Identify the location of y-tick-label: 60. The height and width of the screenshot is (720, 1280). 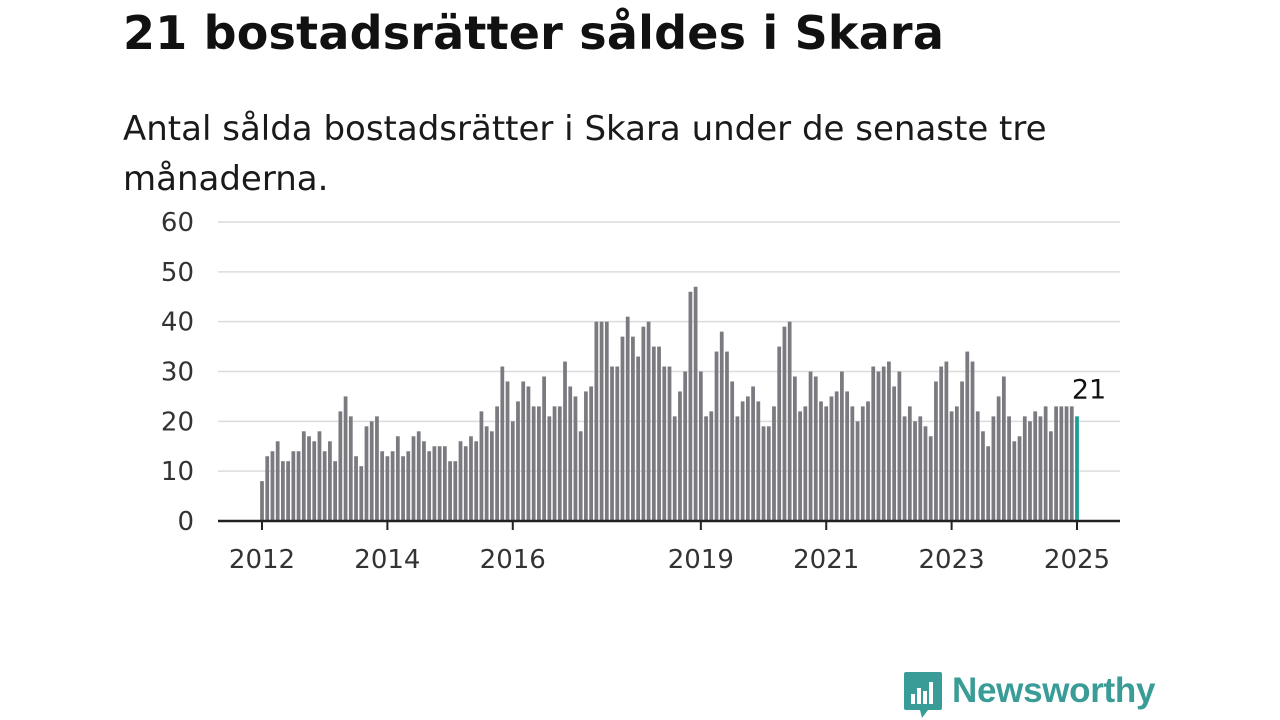
(177, 223).